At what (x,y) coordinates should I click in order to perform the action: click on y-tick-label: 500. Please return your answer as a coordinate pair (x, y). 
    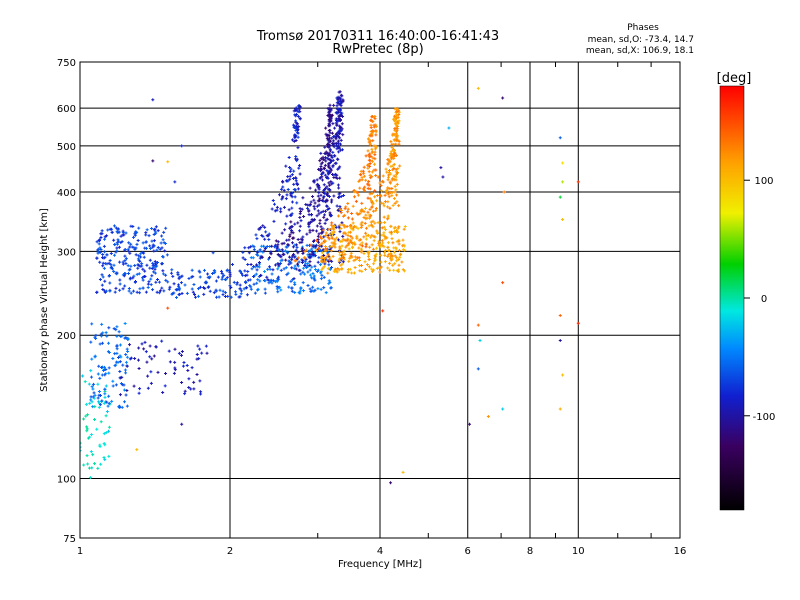
    Looking at the image, I should click on (66, 147).